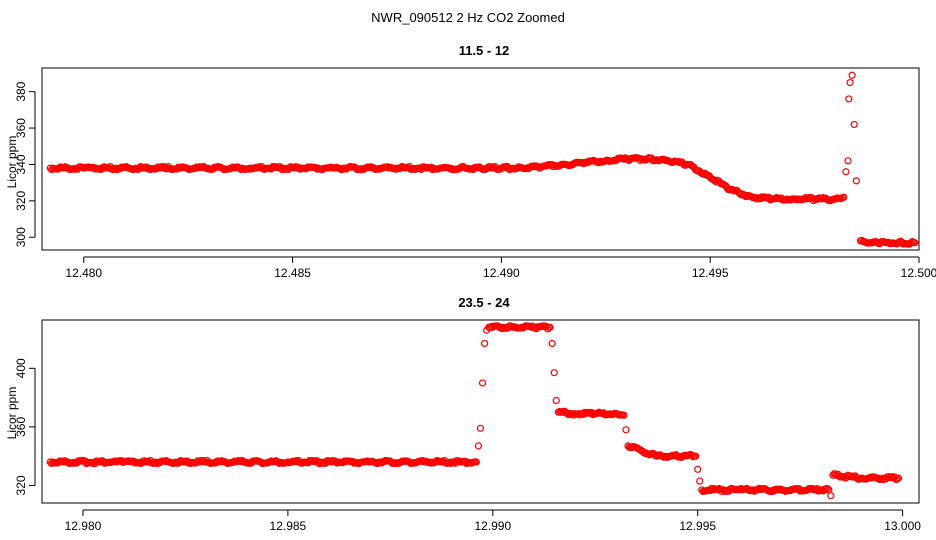 The image size is (936, 540). I want to click on x-tick-label: 12.480, so click(83, 273).